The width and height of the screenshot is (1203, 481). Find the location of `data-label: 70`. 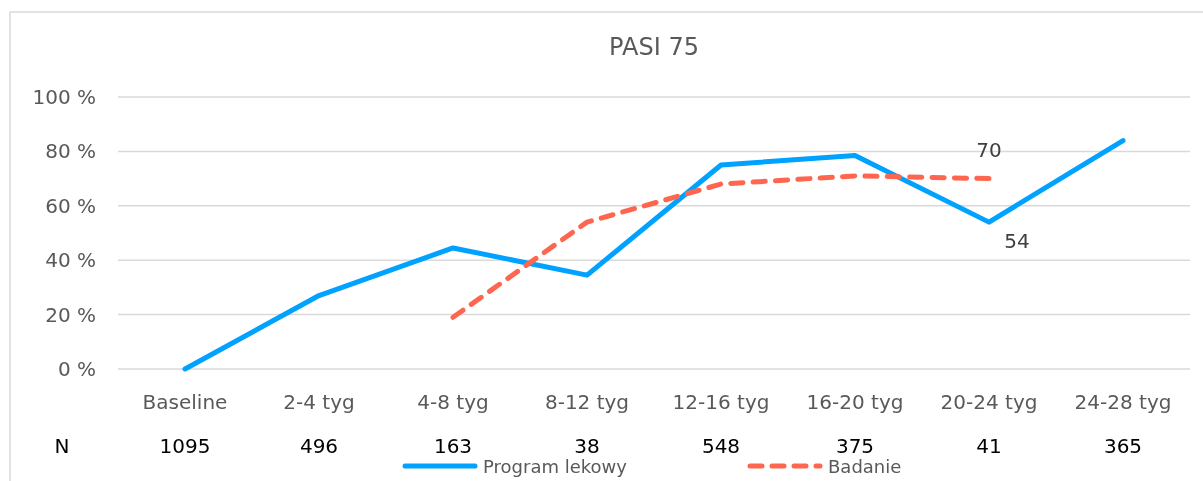

data-label: 70 is located at coordinates (989, 149).